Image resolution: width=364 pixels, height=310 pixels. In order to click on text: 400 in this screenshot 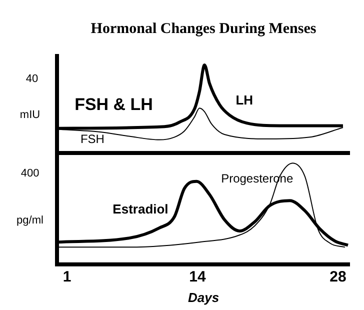, I will do `click(30, 174)`.